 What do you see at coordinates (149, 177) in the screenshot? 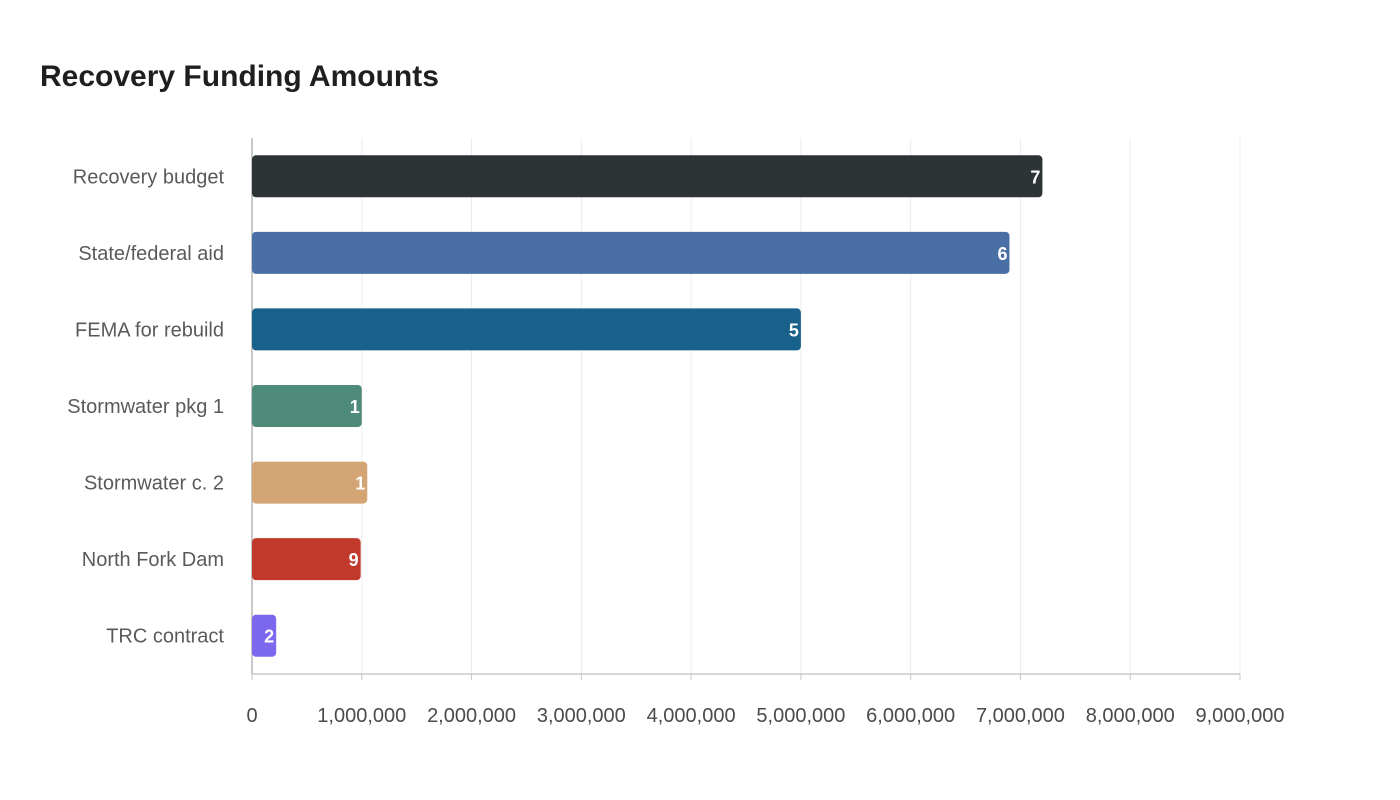
I see `category-label: Recovery budget` at bounding box center [149, 177].